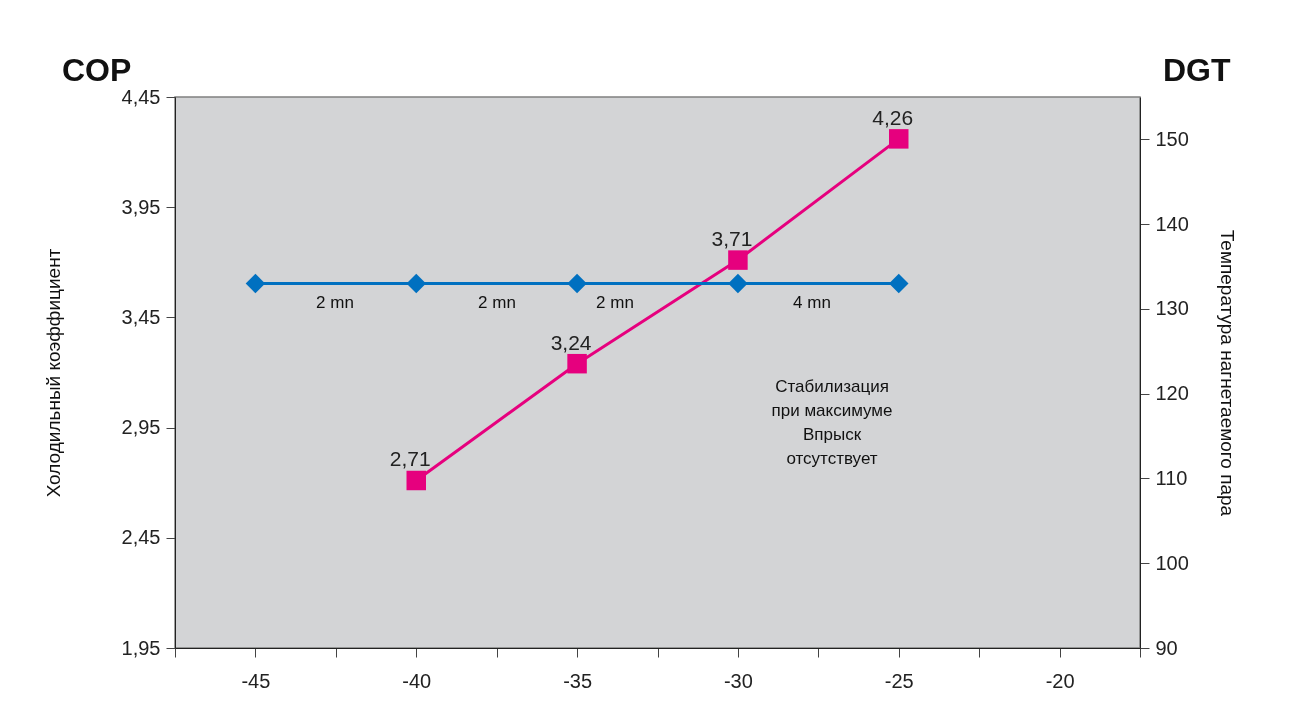 The image size is (1313, 724). I want to click on annotation: 4 mn, so click(812, 302).